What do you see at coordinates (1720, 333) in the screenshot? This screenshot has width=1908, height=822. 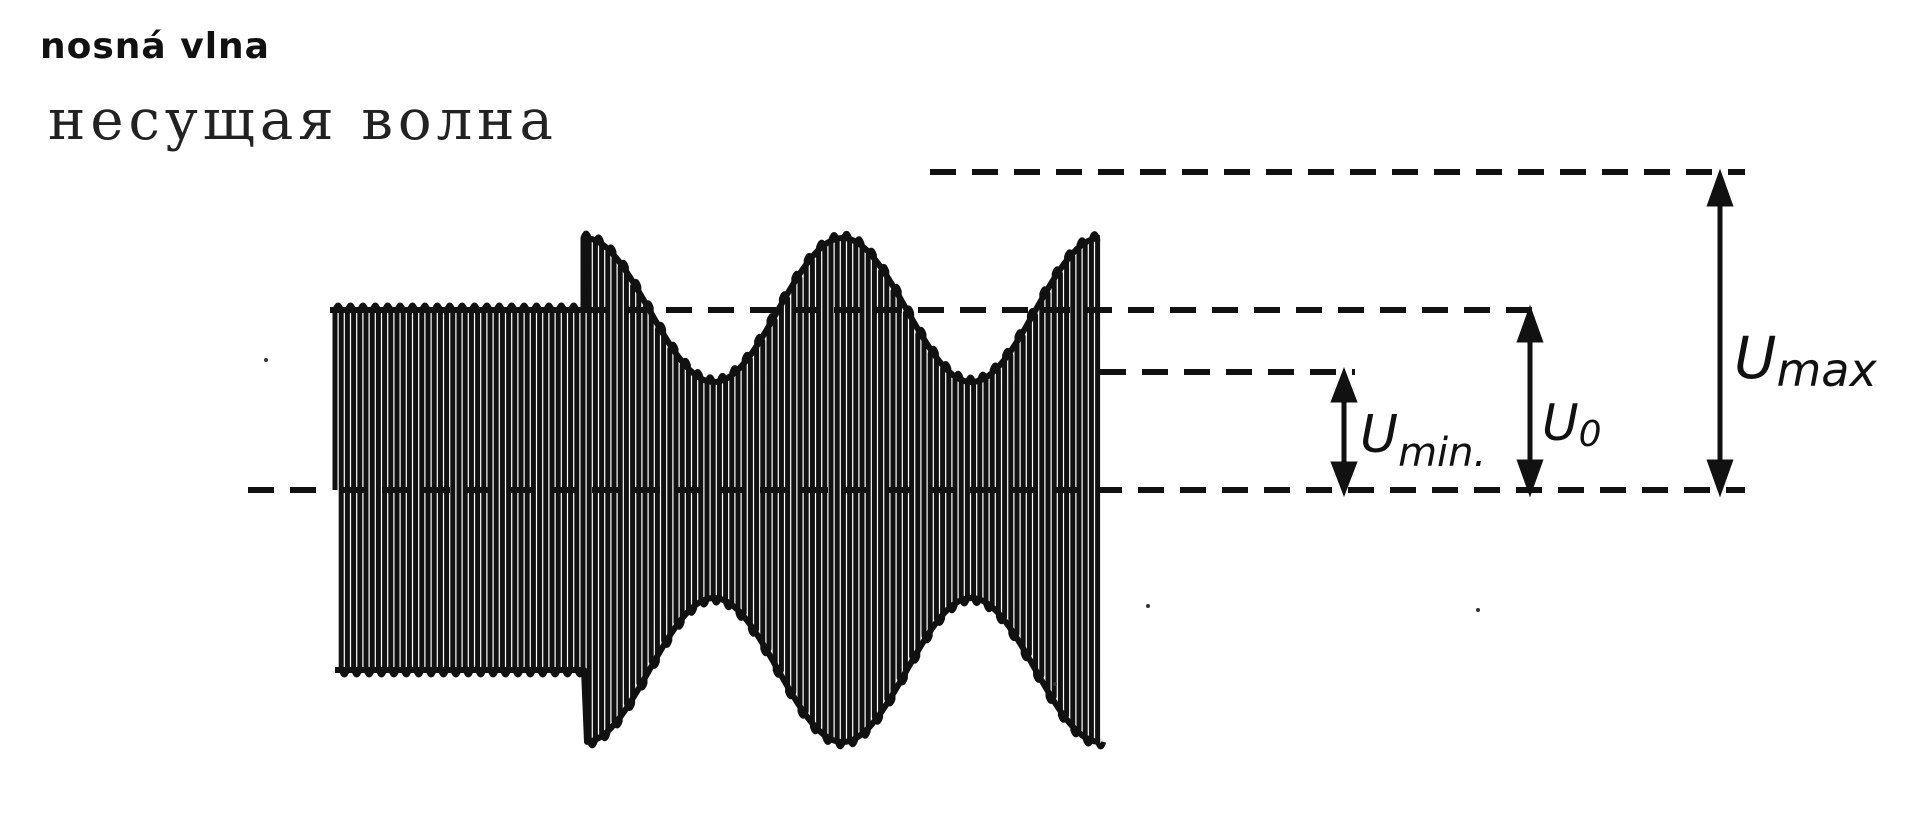 I see `u-max-dimension-arrow` at bounding box center [1720, 333].